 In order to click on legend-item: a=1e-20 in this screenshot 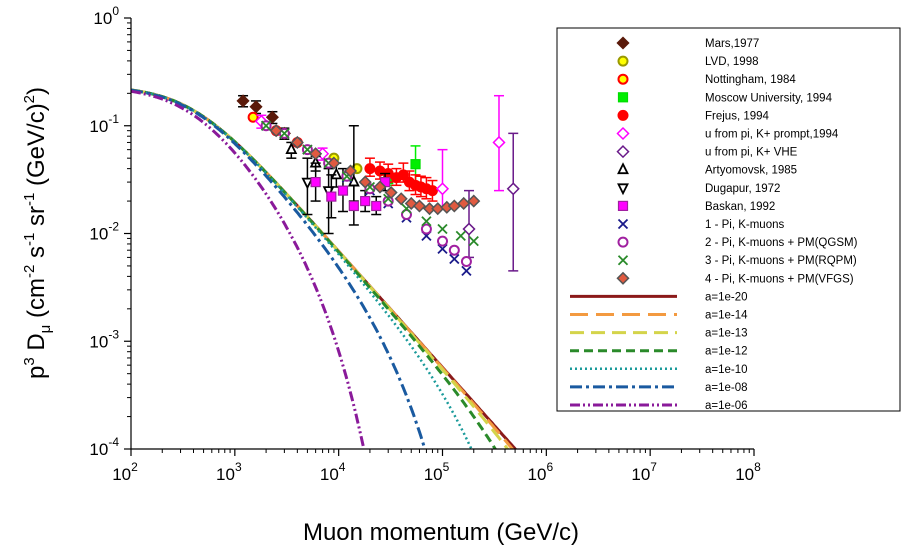, I will do `click(659, 297)`.